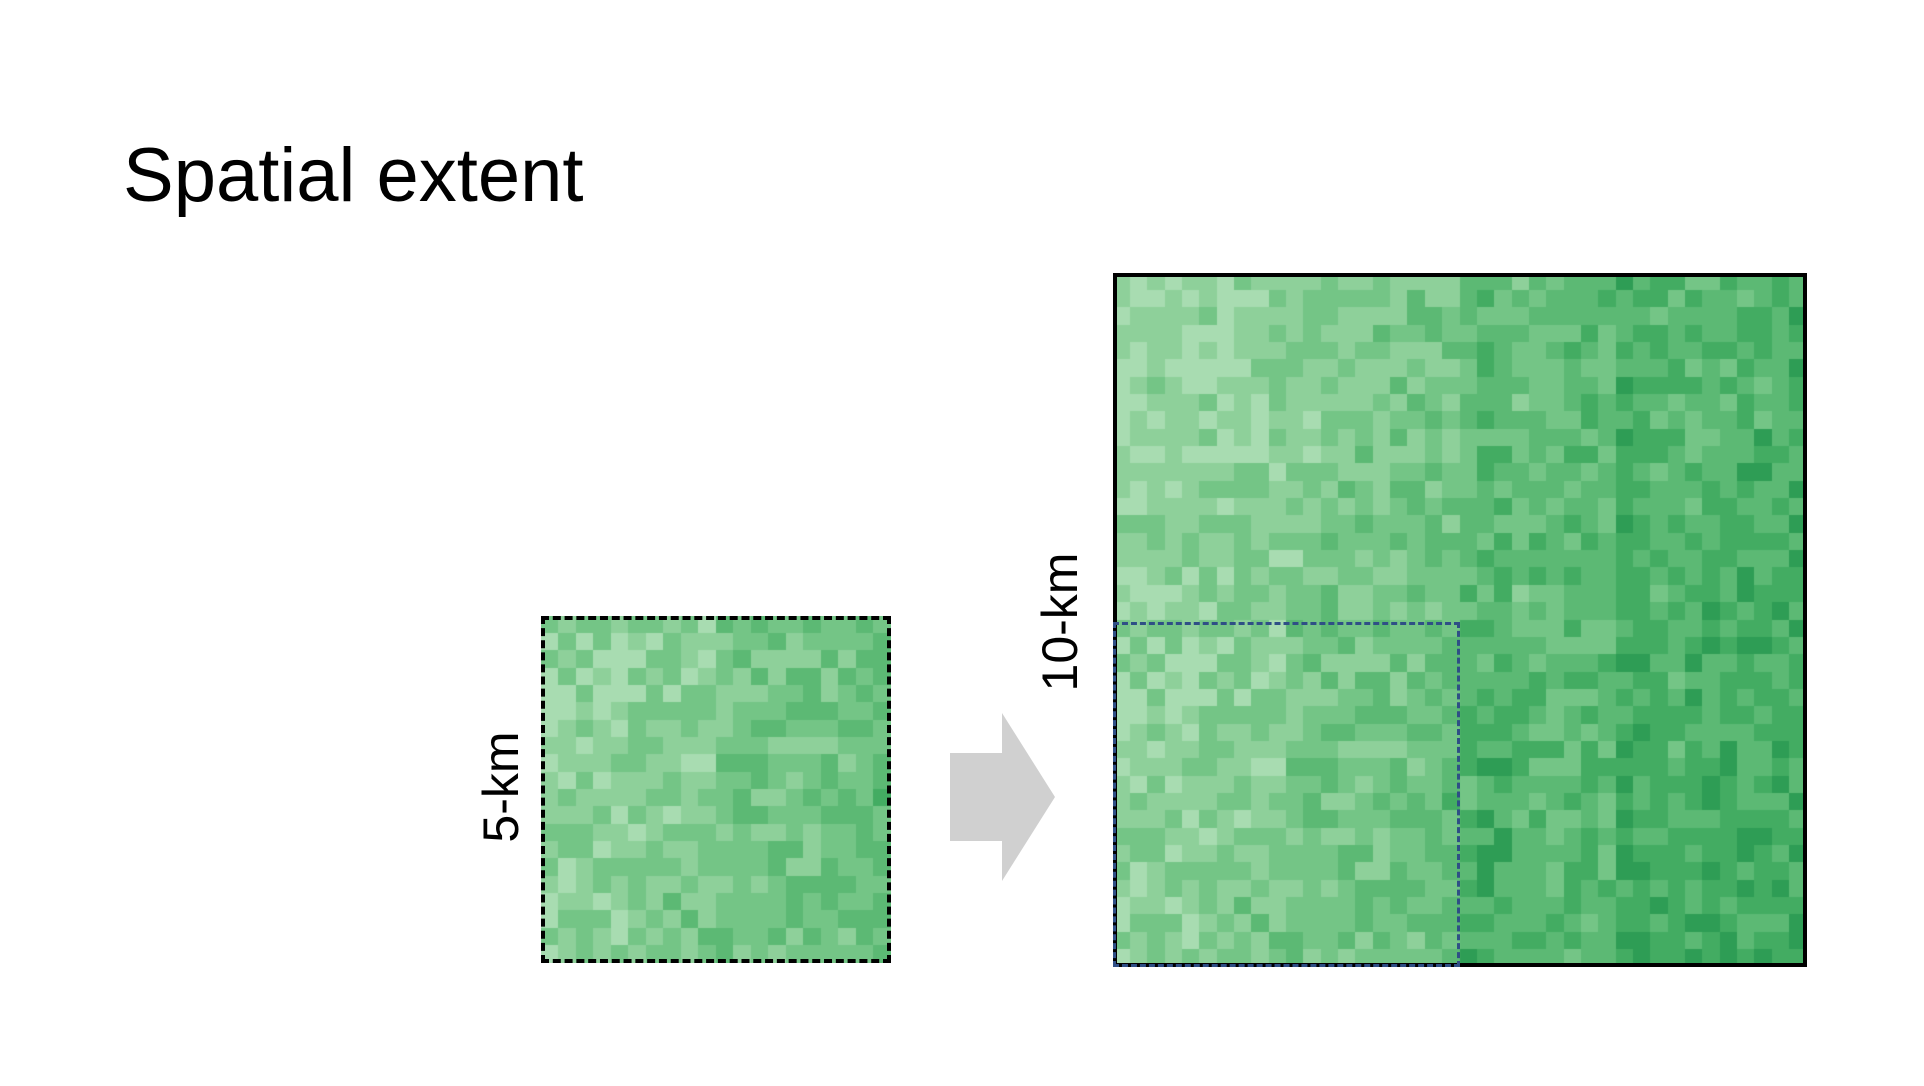  Describe the element at coordinates (353, 175) in the screenshot. I see `slide-title: Spatial extent` at that location.